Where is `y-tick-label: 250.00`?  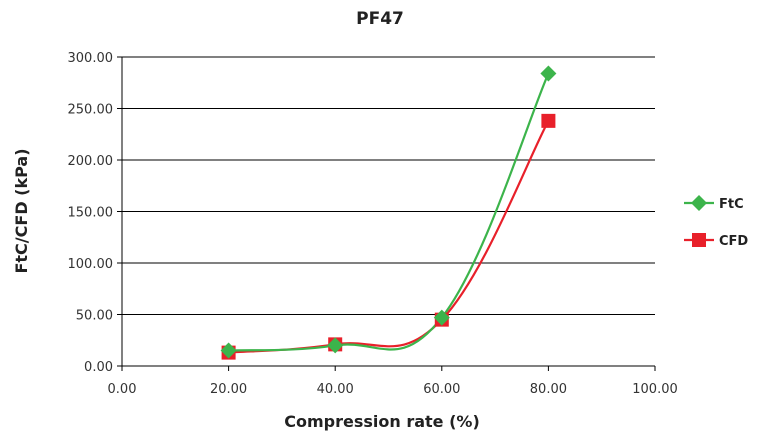 y-tick-label: 250.00 is located at coordinates (91, 110).